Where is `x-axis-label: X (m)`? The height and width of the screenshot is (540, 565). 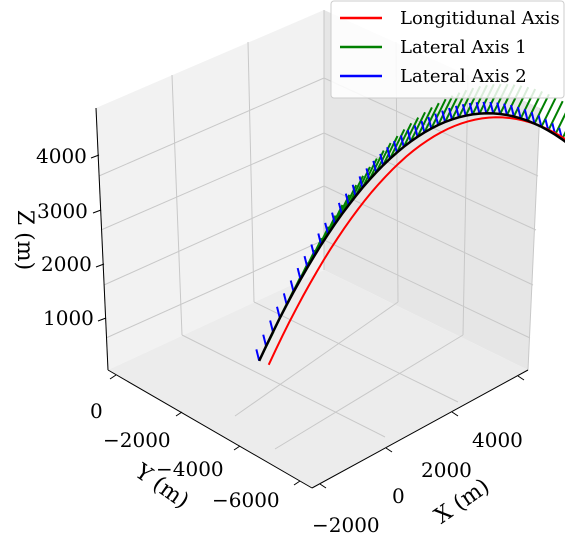
x-axis-label: X (m) is located at coordinates (462, 501).